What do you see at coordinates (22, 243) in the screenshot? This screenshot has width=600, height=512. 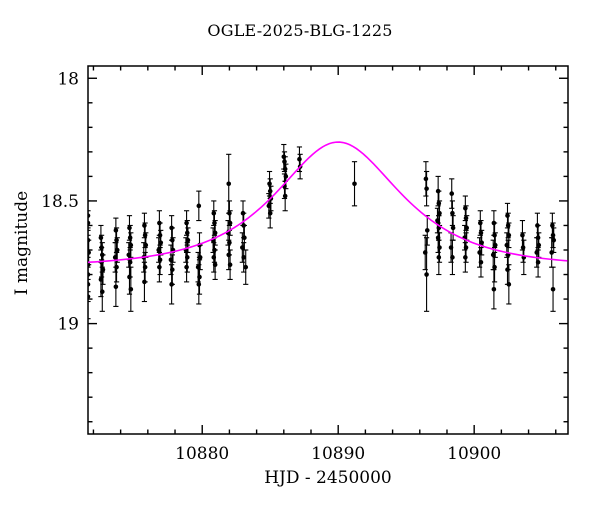 I see `y-axis-label: I magnitude` at bounding box center [22, 243].